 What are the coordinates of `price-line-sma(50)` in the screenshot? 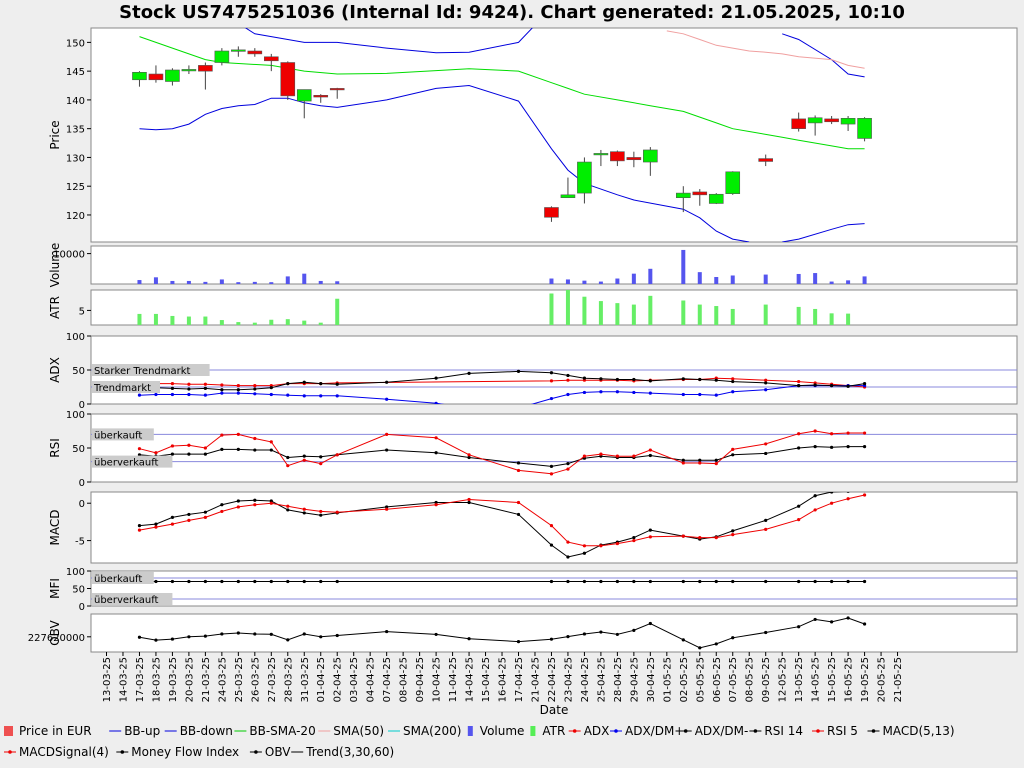 It's located at (765, 49).